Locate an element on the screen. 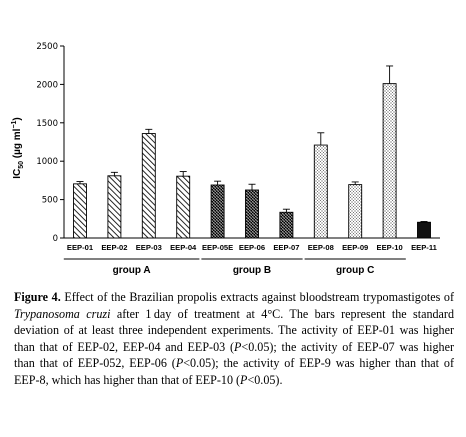 This screenshot has height=437, width=466. x-tick-label: EEP-09 is located at coordinates (355, 247).